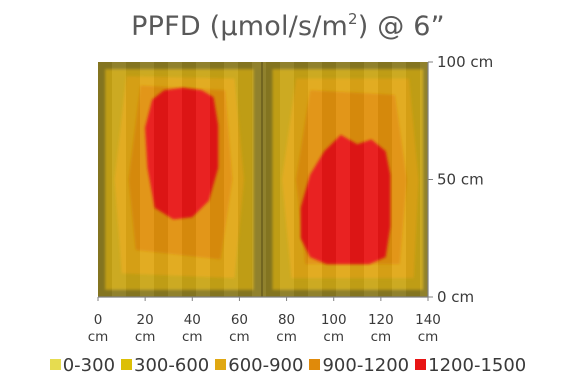 This screenshot has height=385, width=576. I want to click on legend-label: 1200-1500, so click(477, 365).